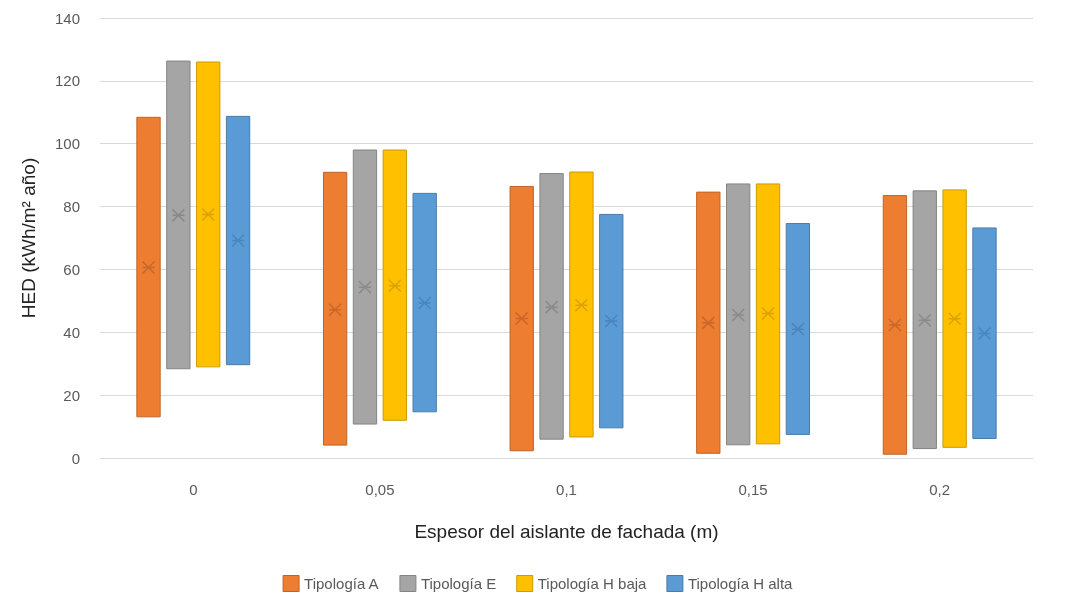 The image size is (1075, 599). What do you see at coordinates (566, 489) in the screenshot?
I see `x-tick-label: 0,1` at bounding box center [566, 489].